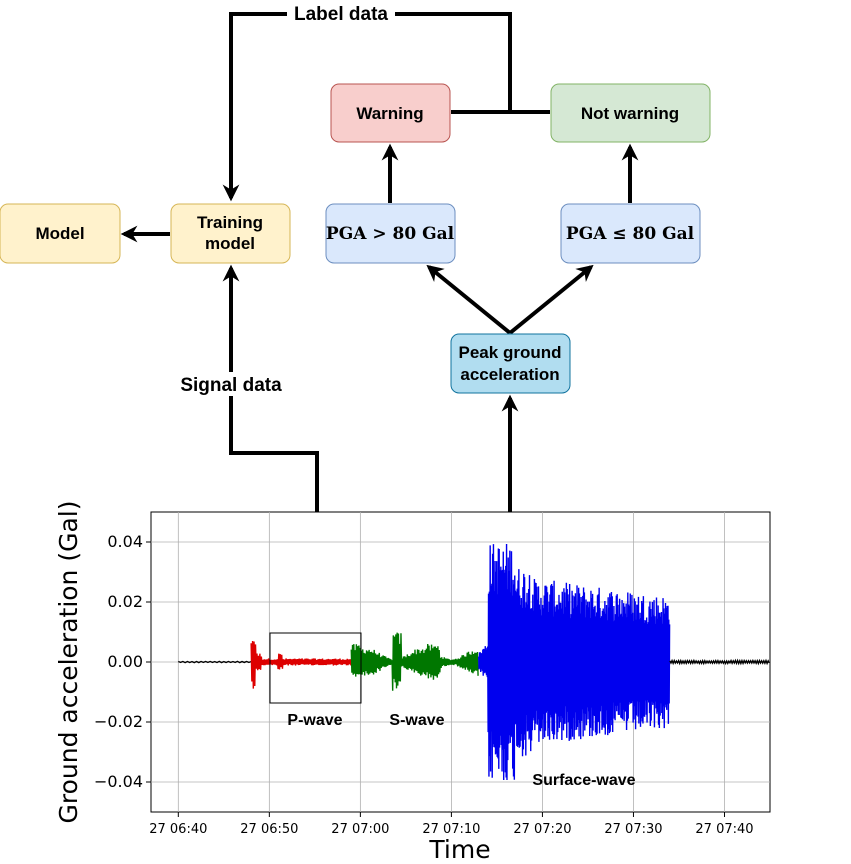 The height and width of the screenshot is (864, 851). I want to click on pga-gt-label: PGA > 80 Gal, so click(390, 234).